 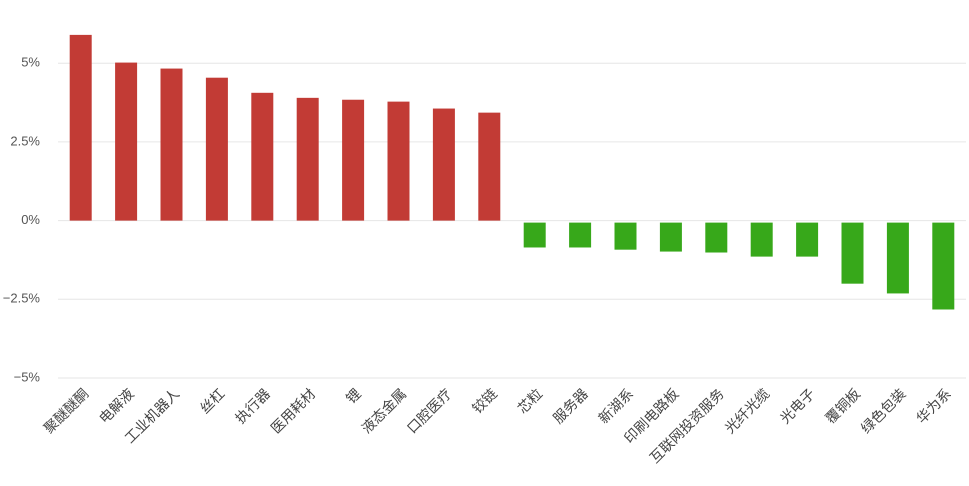 What do you see at coordinates (252, 405) in the screenshot?
I see `x-tick-label: 执行器` at bounding box center [252, 405].